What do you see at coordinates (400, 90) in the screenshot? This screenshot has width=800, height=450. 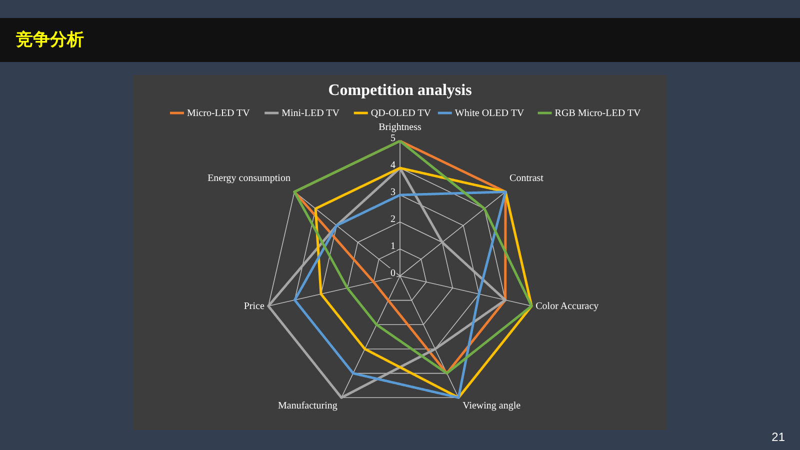 I see `chart-title: Competition analysis` at bounding box center [400, 90].